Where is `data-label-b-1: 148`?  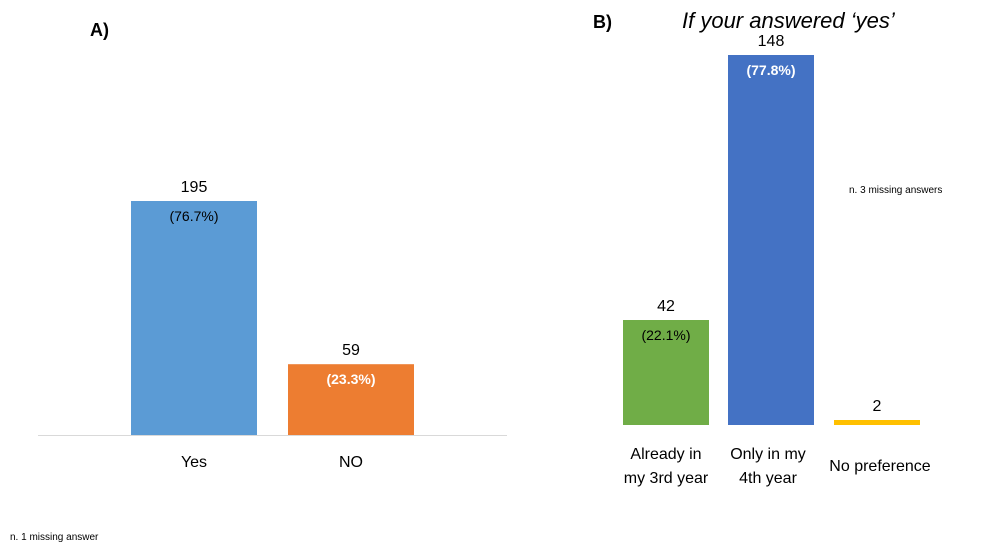 data-label-b-1: 148 is located at coordinates (771, 41).